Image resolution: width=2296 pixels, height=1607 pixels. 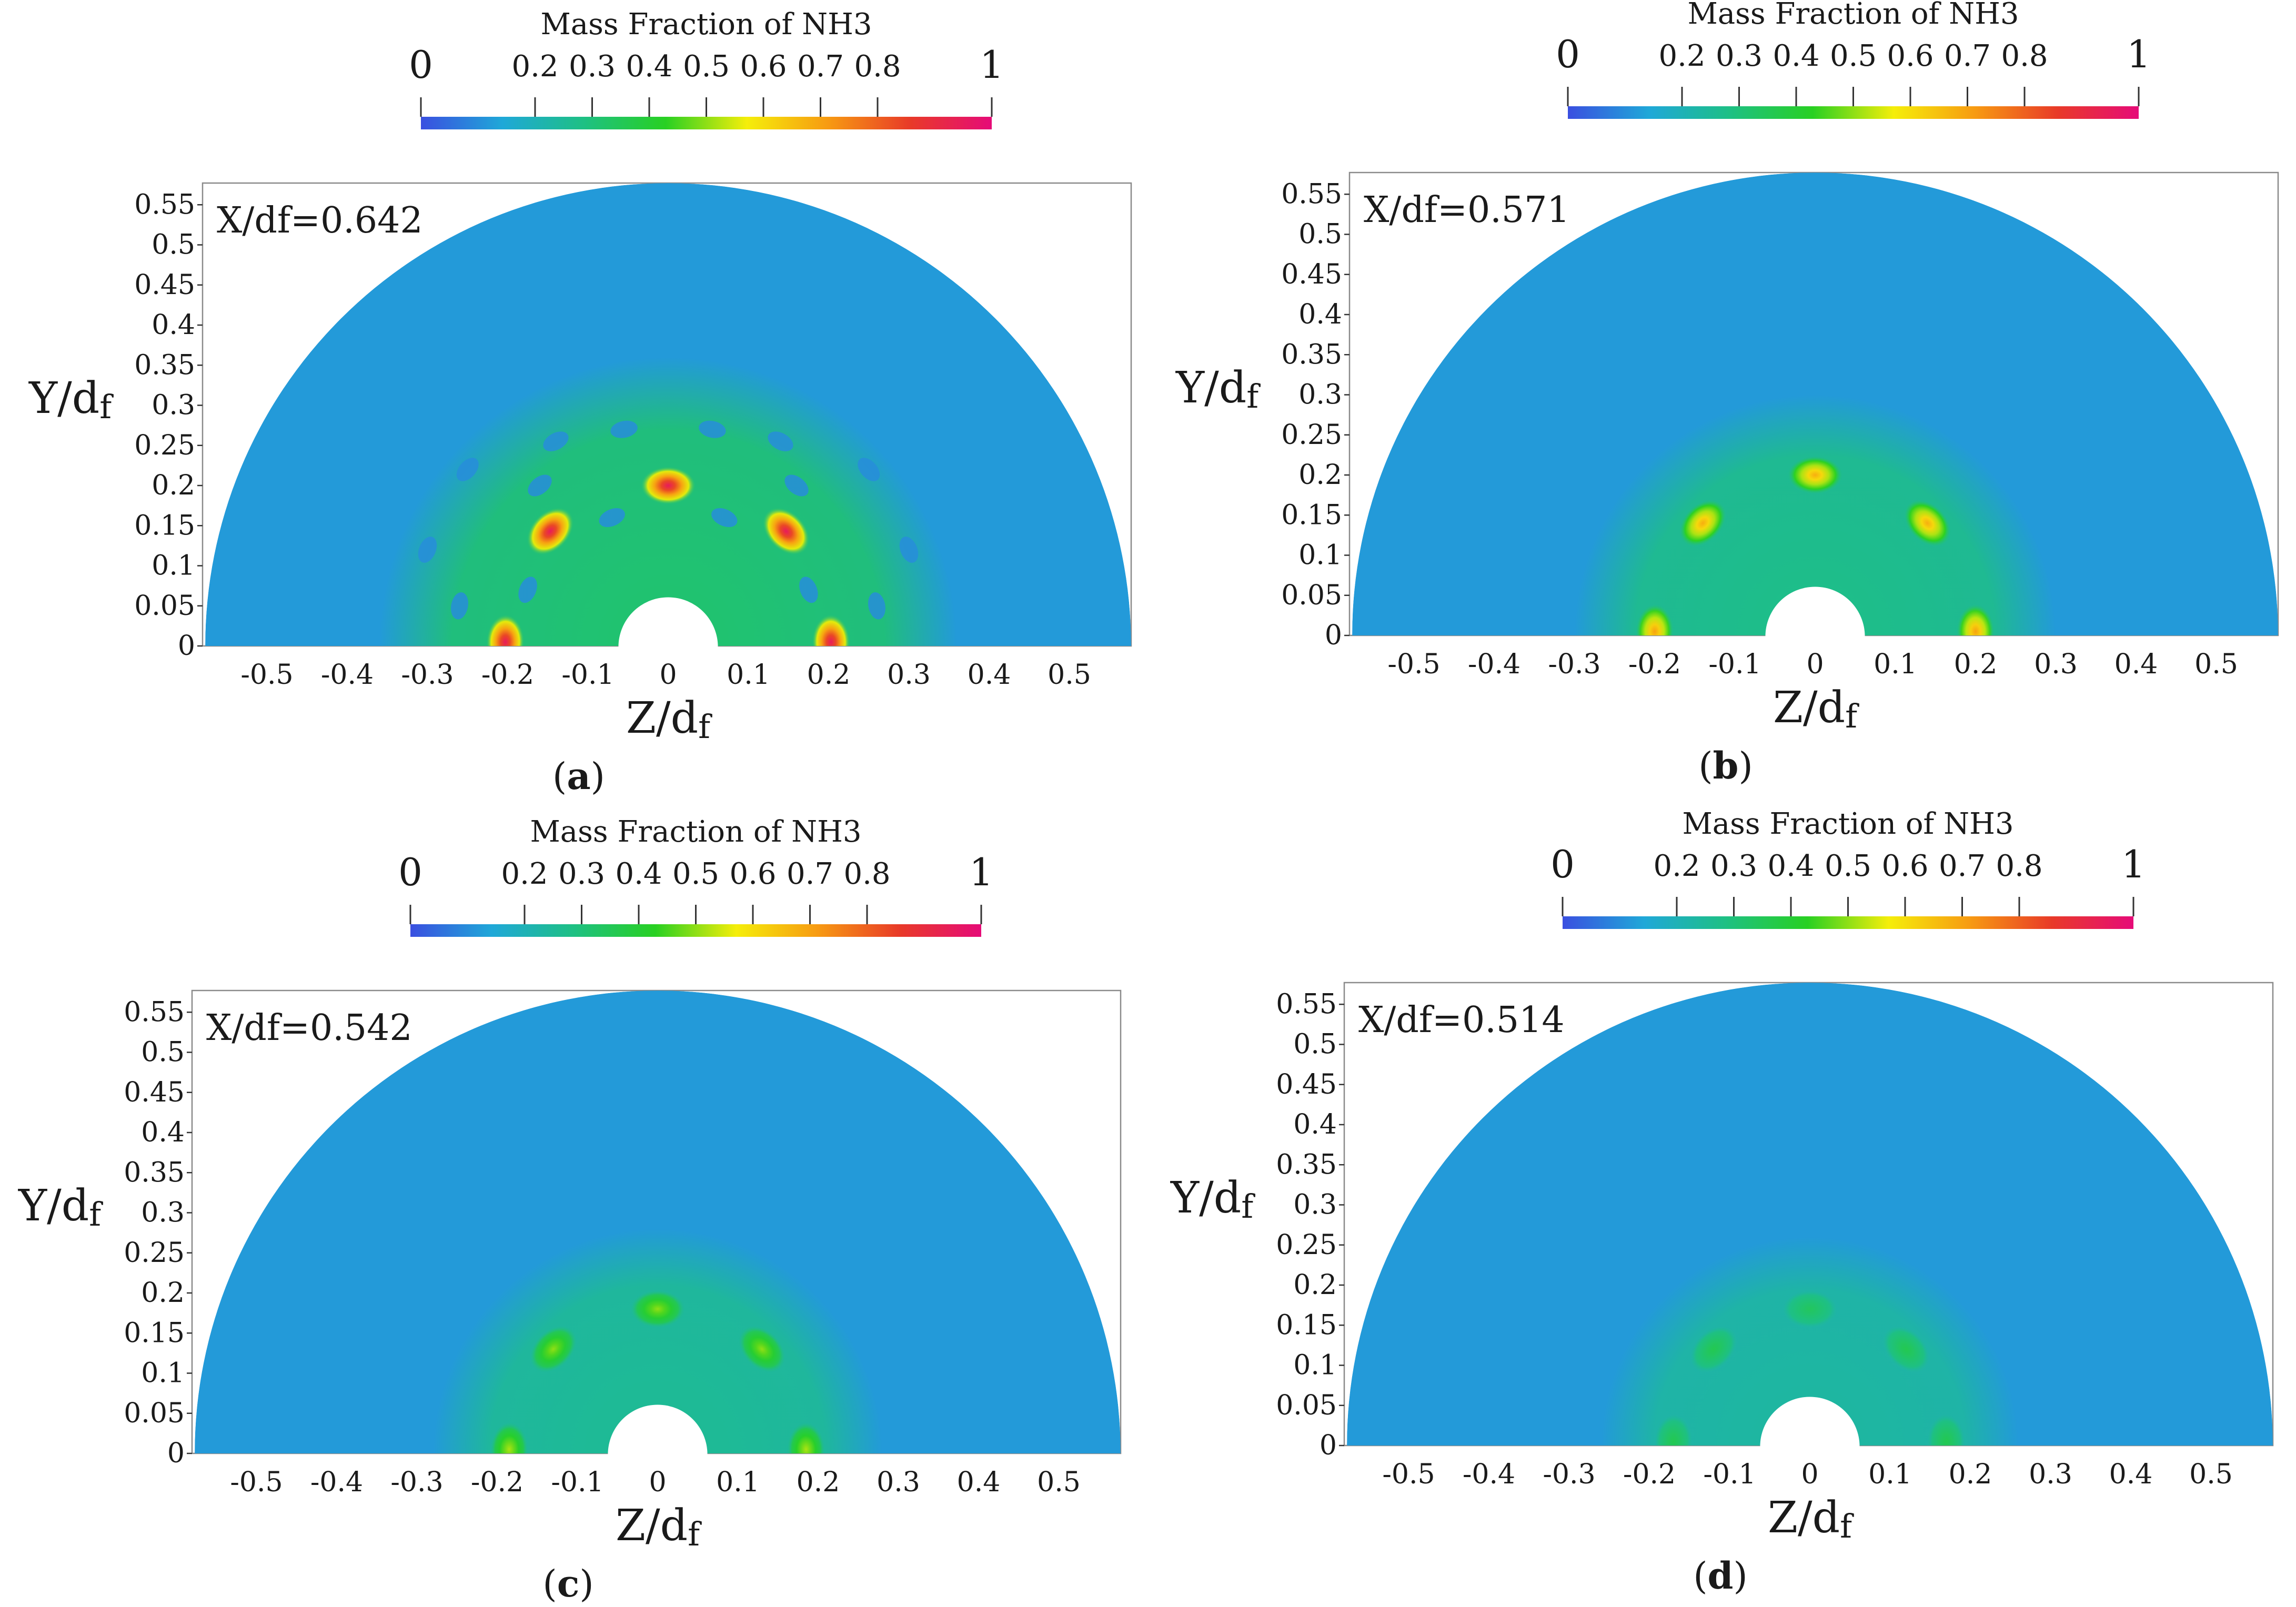 What do you see at coordinates (1320, 234) in the screenshot?
I see `y-tick-label: 0.5` at bounding box center [1320, 234].